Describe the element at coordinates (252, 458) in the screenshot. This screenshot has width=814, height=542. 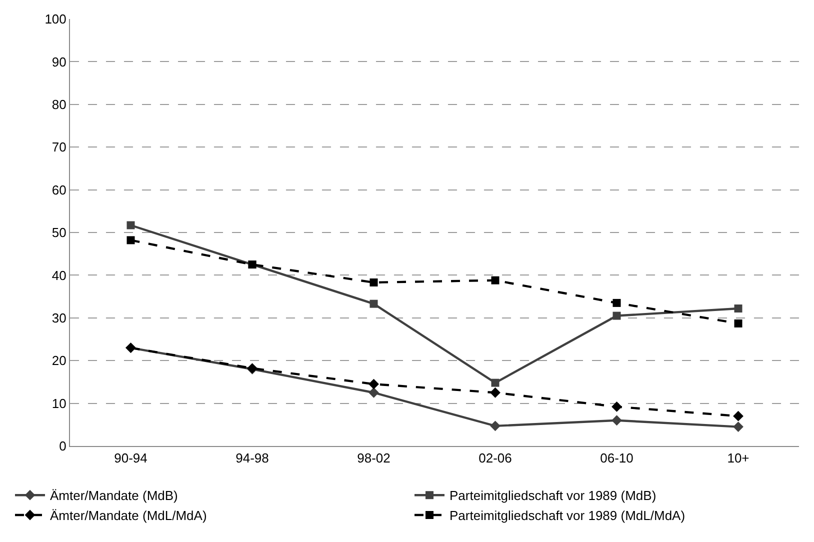
I see `x-tick-label: 94-98` at that location.